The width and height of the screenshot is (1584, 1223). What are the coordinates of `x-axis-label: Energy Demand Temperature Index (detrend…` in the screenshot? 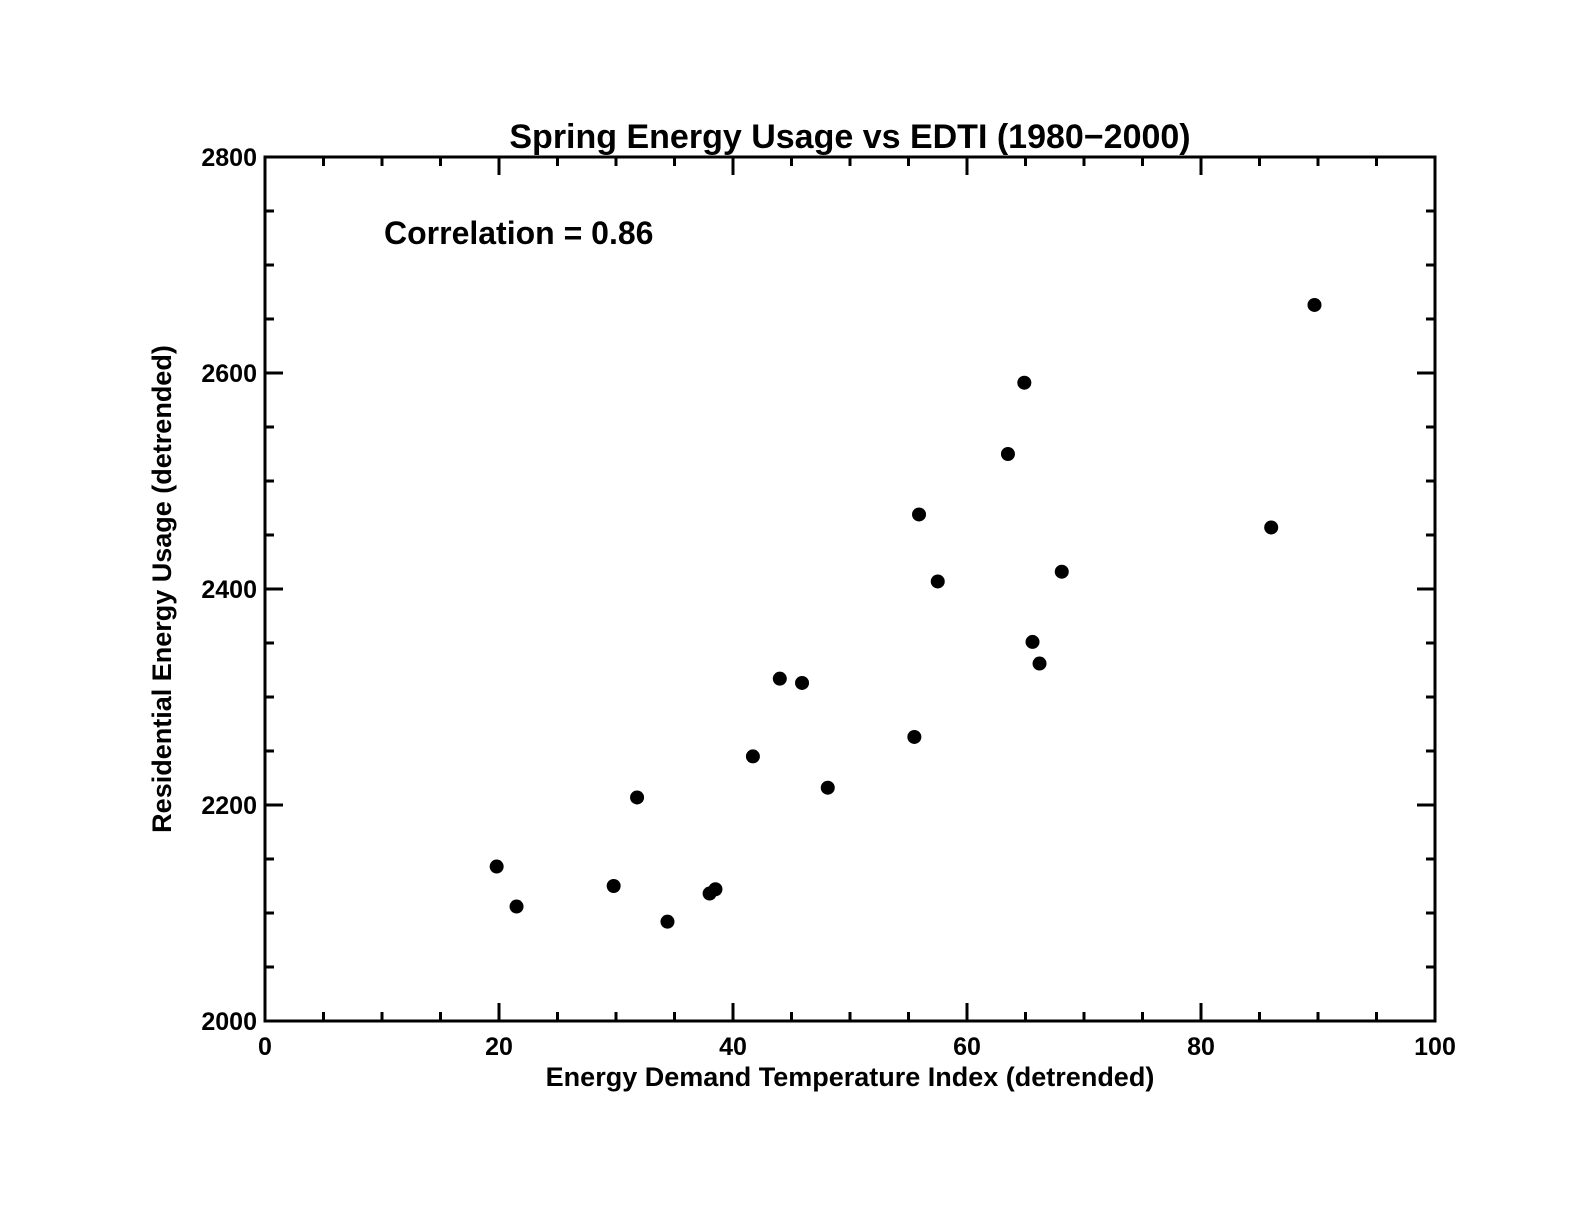 It's located at (850, 1077).